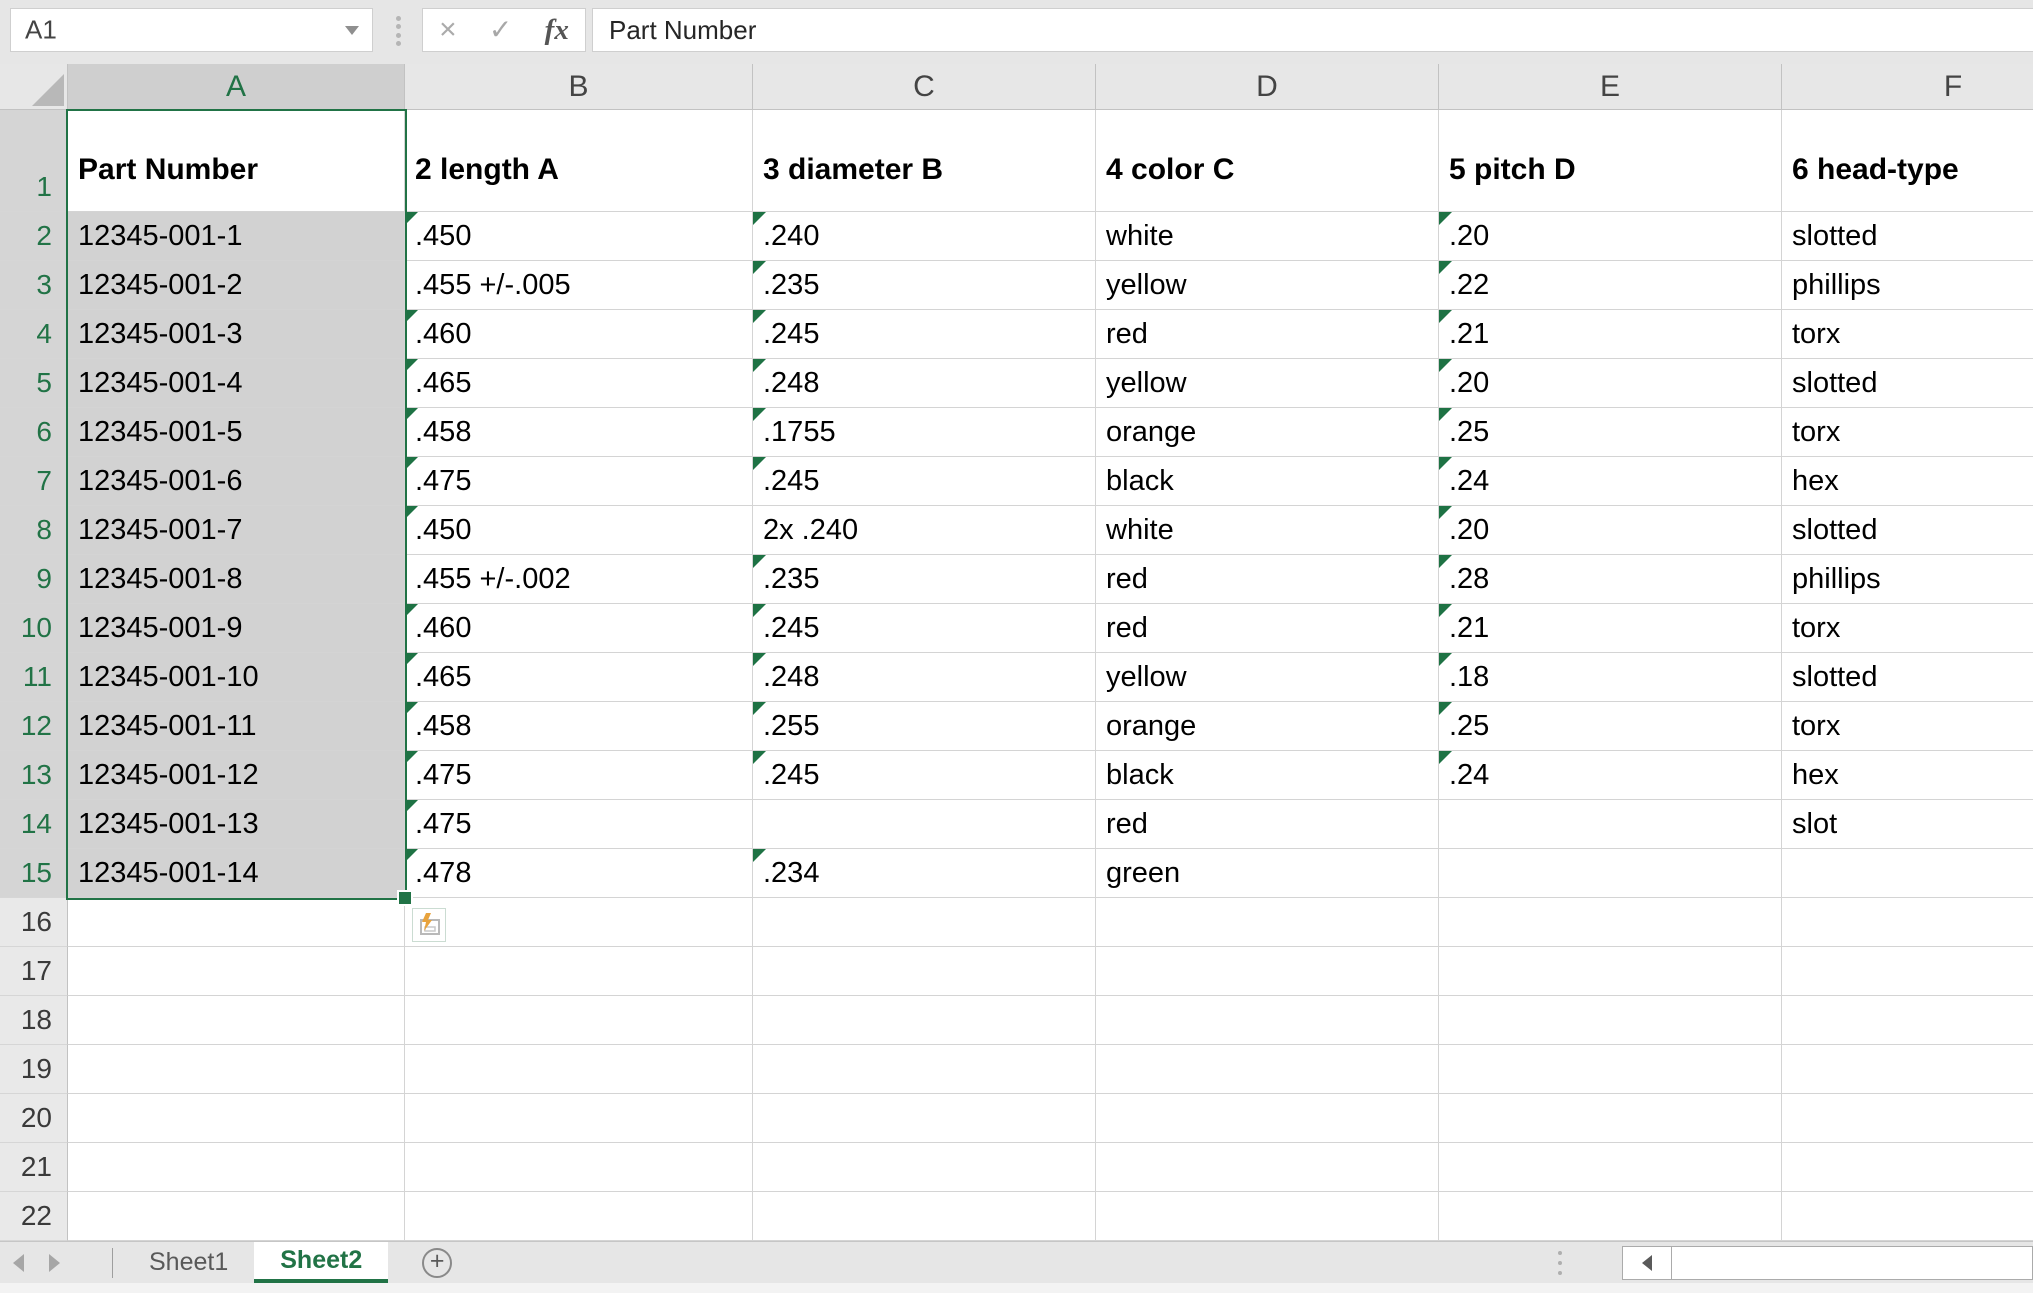 Image resolution: width=2033 pixels, height=1293 pixels. I want to click on cell-B22, so click(579, 1216).